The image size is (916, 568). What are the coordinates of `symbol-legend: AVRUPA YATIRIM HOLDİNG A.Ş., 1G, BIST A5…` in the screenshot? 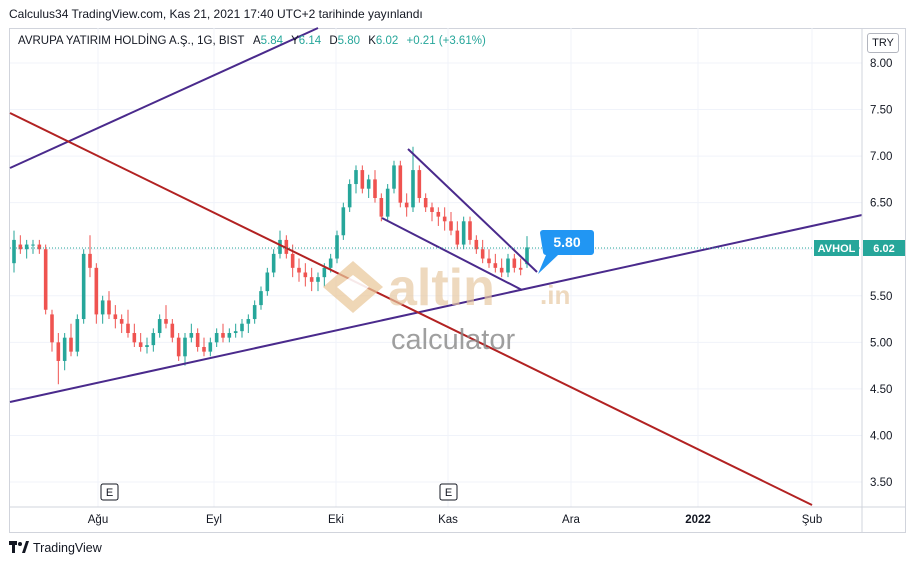 It's located at (252, 41).